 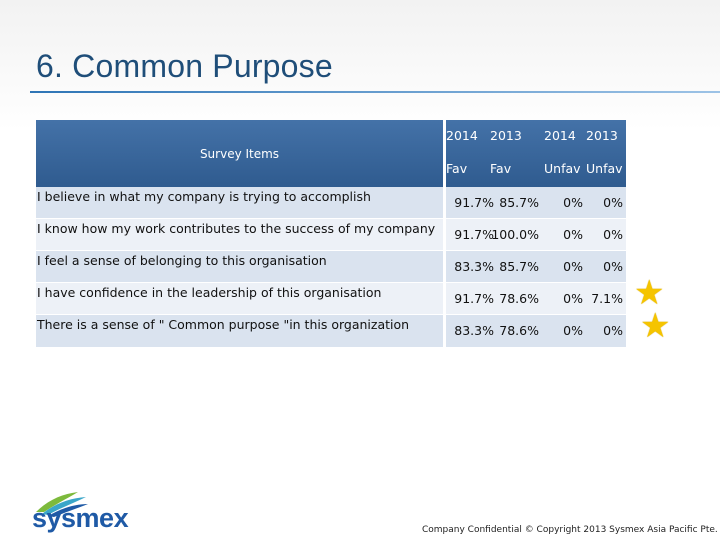 I want to click on title-divider, so click(x=375, y=92).